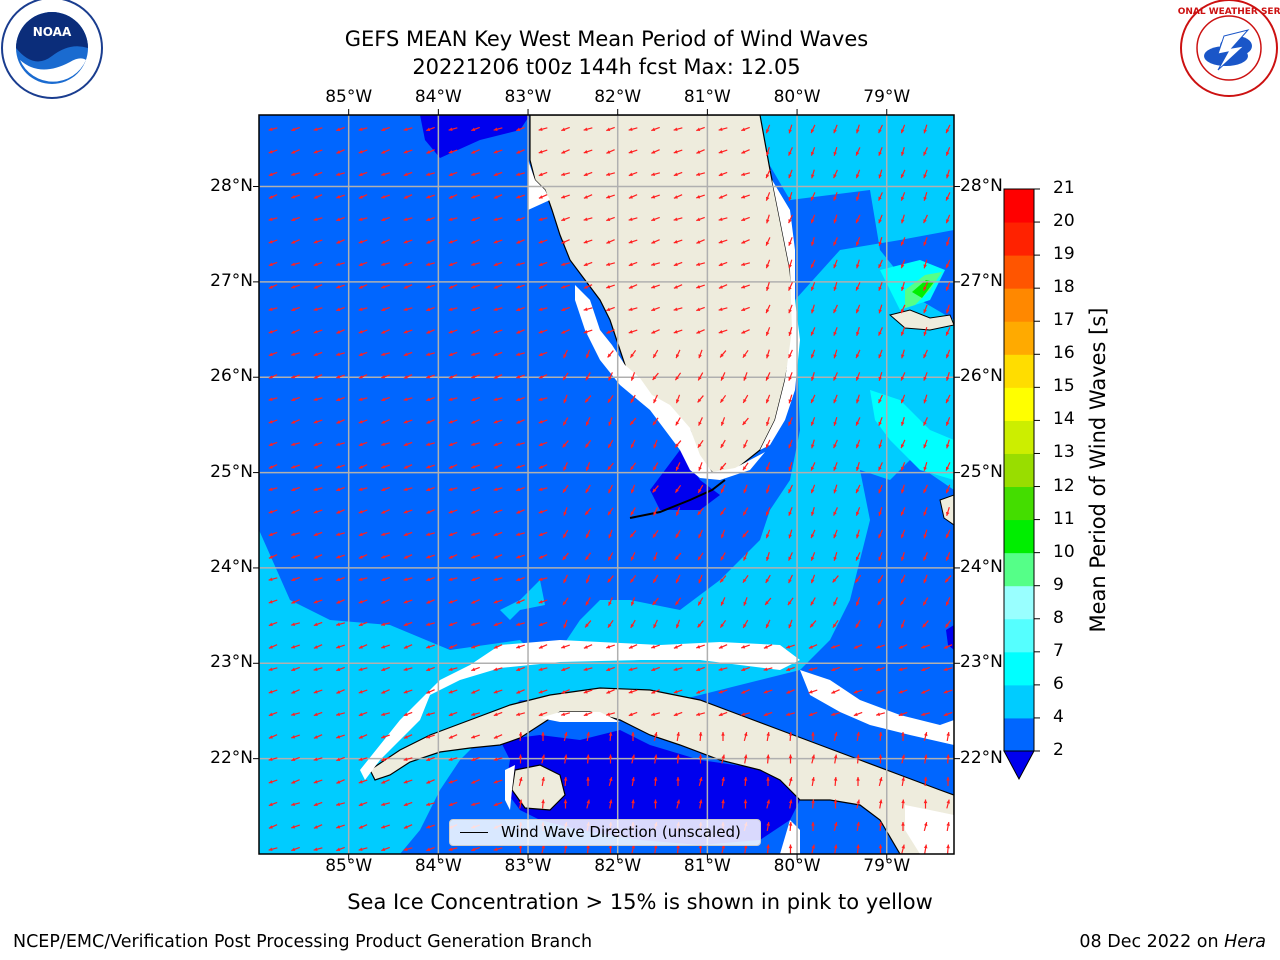 The height and width of the screenshot is (960, 1280). Describe the element at coordinates (1058, 617) in the screenshot. I see `colorbar-tick-label: 8` at that location.